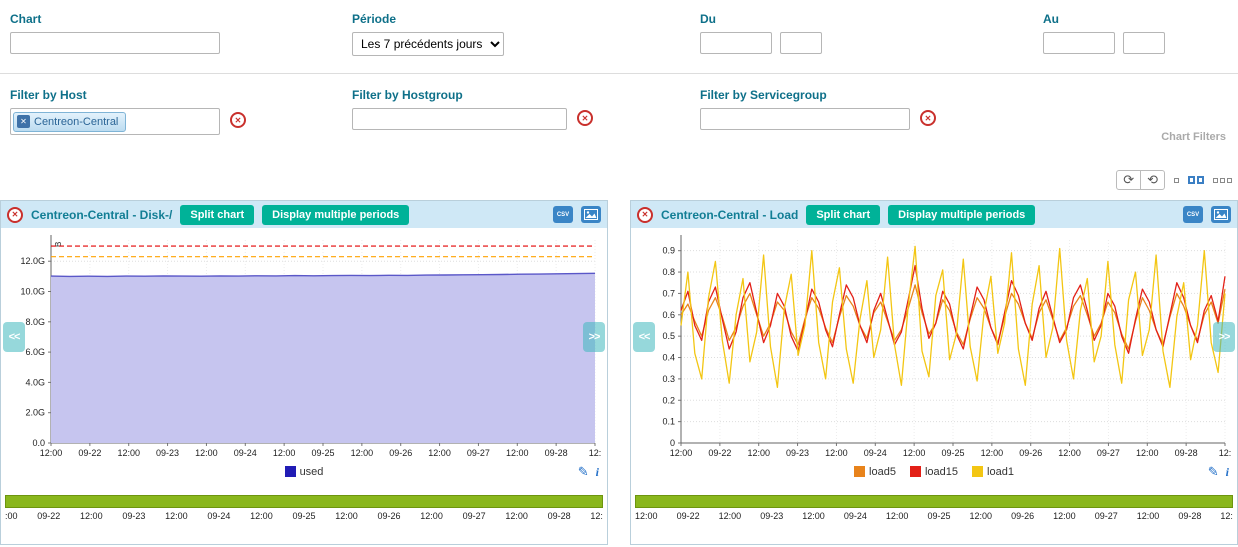 The height and width of the screenshot is (547, 1238). I want to click on chart-legend: used, so click(304, 473).